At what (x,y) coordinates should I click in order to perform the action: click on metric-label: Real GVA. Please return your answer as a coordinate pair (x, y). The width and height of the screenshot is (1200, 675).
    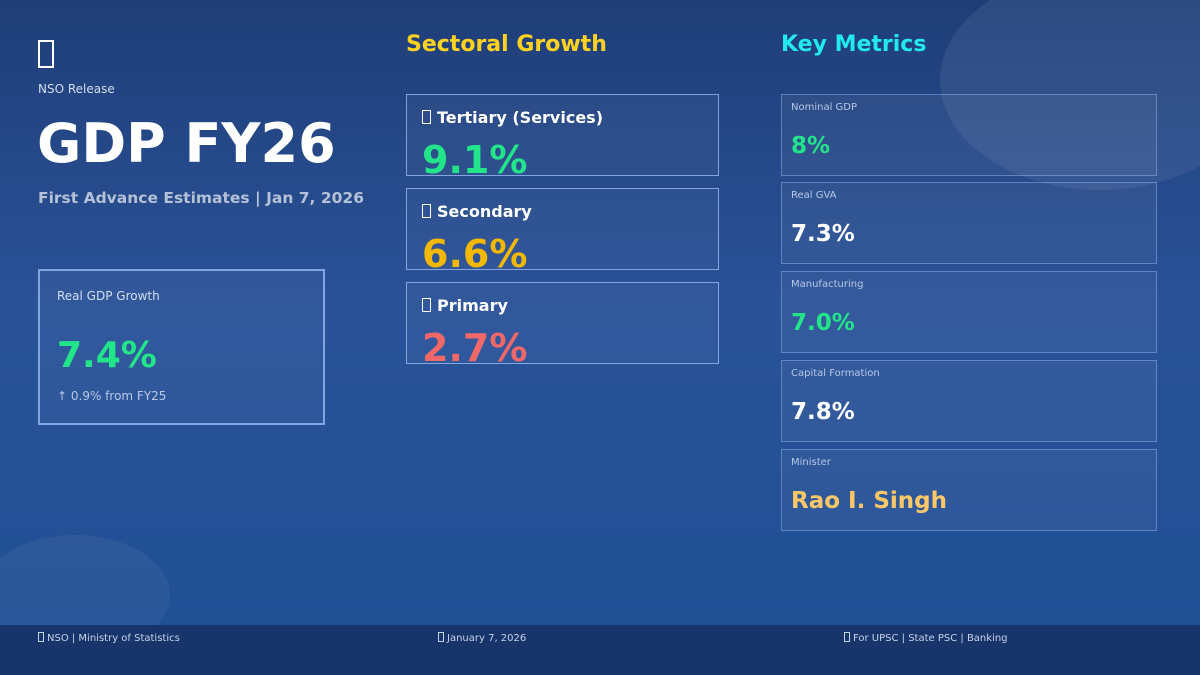
    Looking at the image, I should click on (814, 195).